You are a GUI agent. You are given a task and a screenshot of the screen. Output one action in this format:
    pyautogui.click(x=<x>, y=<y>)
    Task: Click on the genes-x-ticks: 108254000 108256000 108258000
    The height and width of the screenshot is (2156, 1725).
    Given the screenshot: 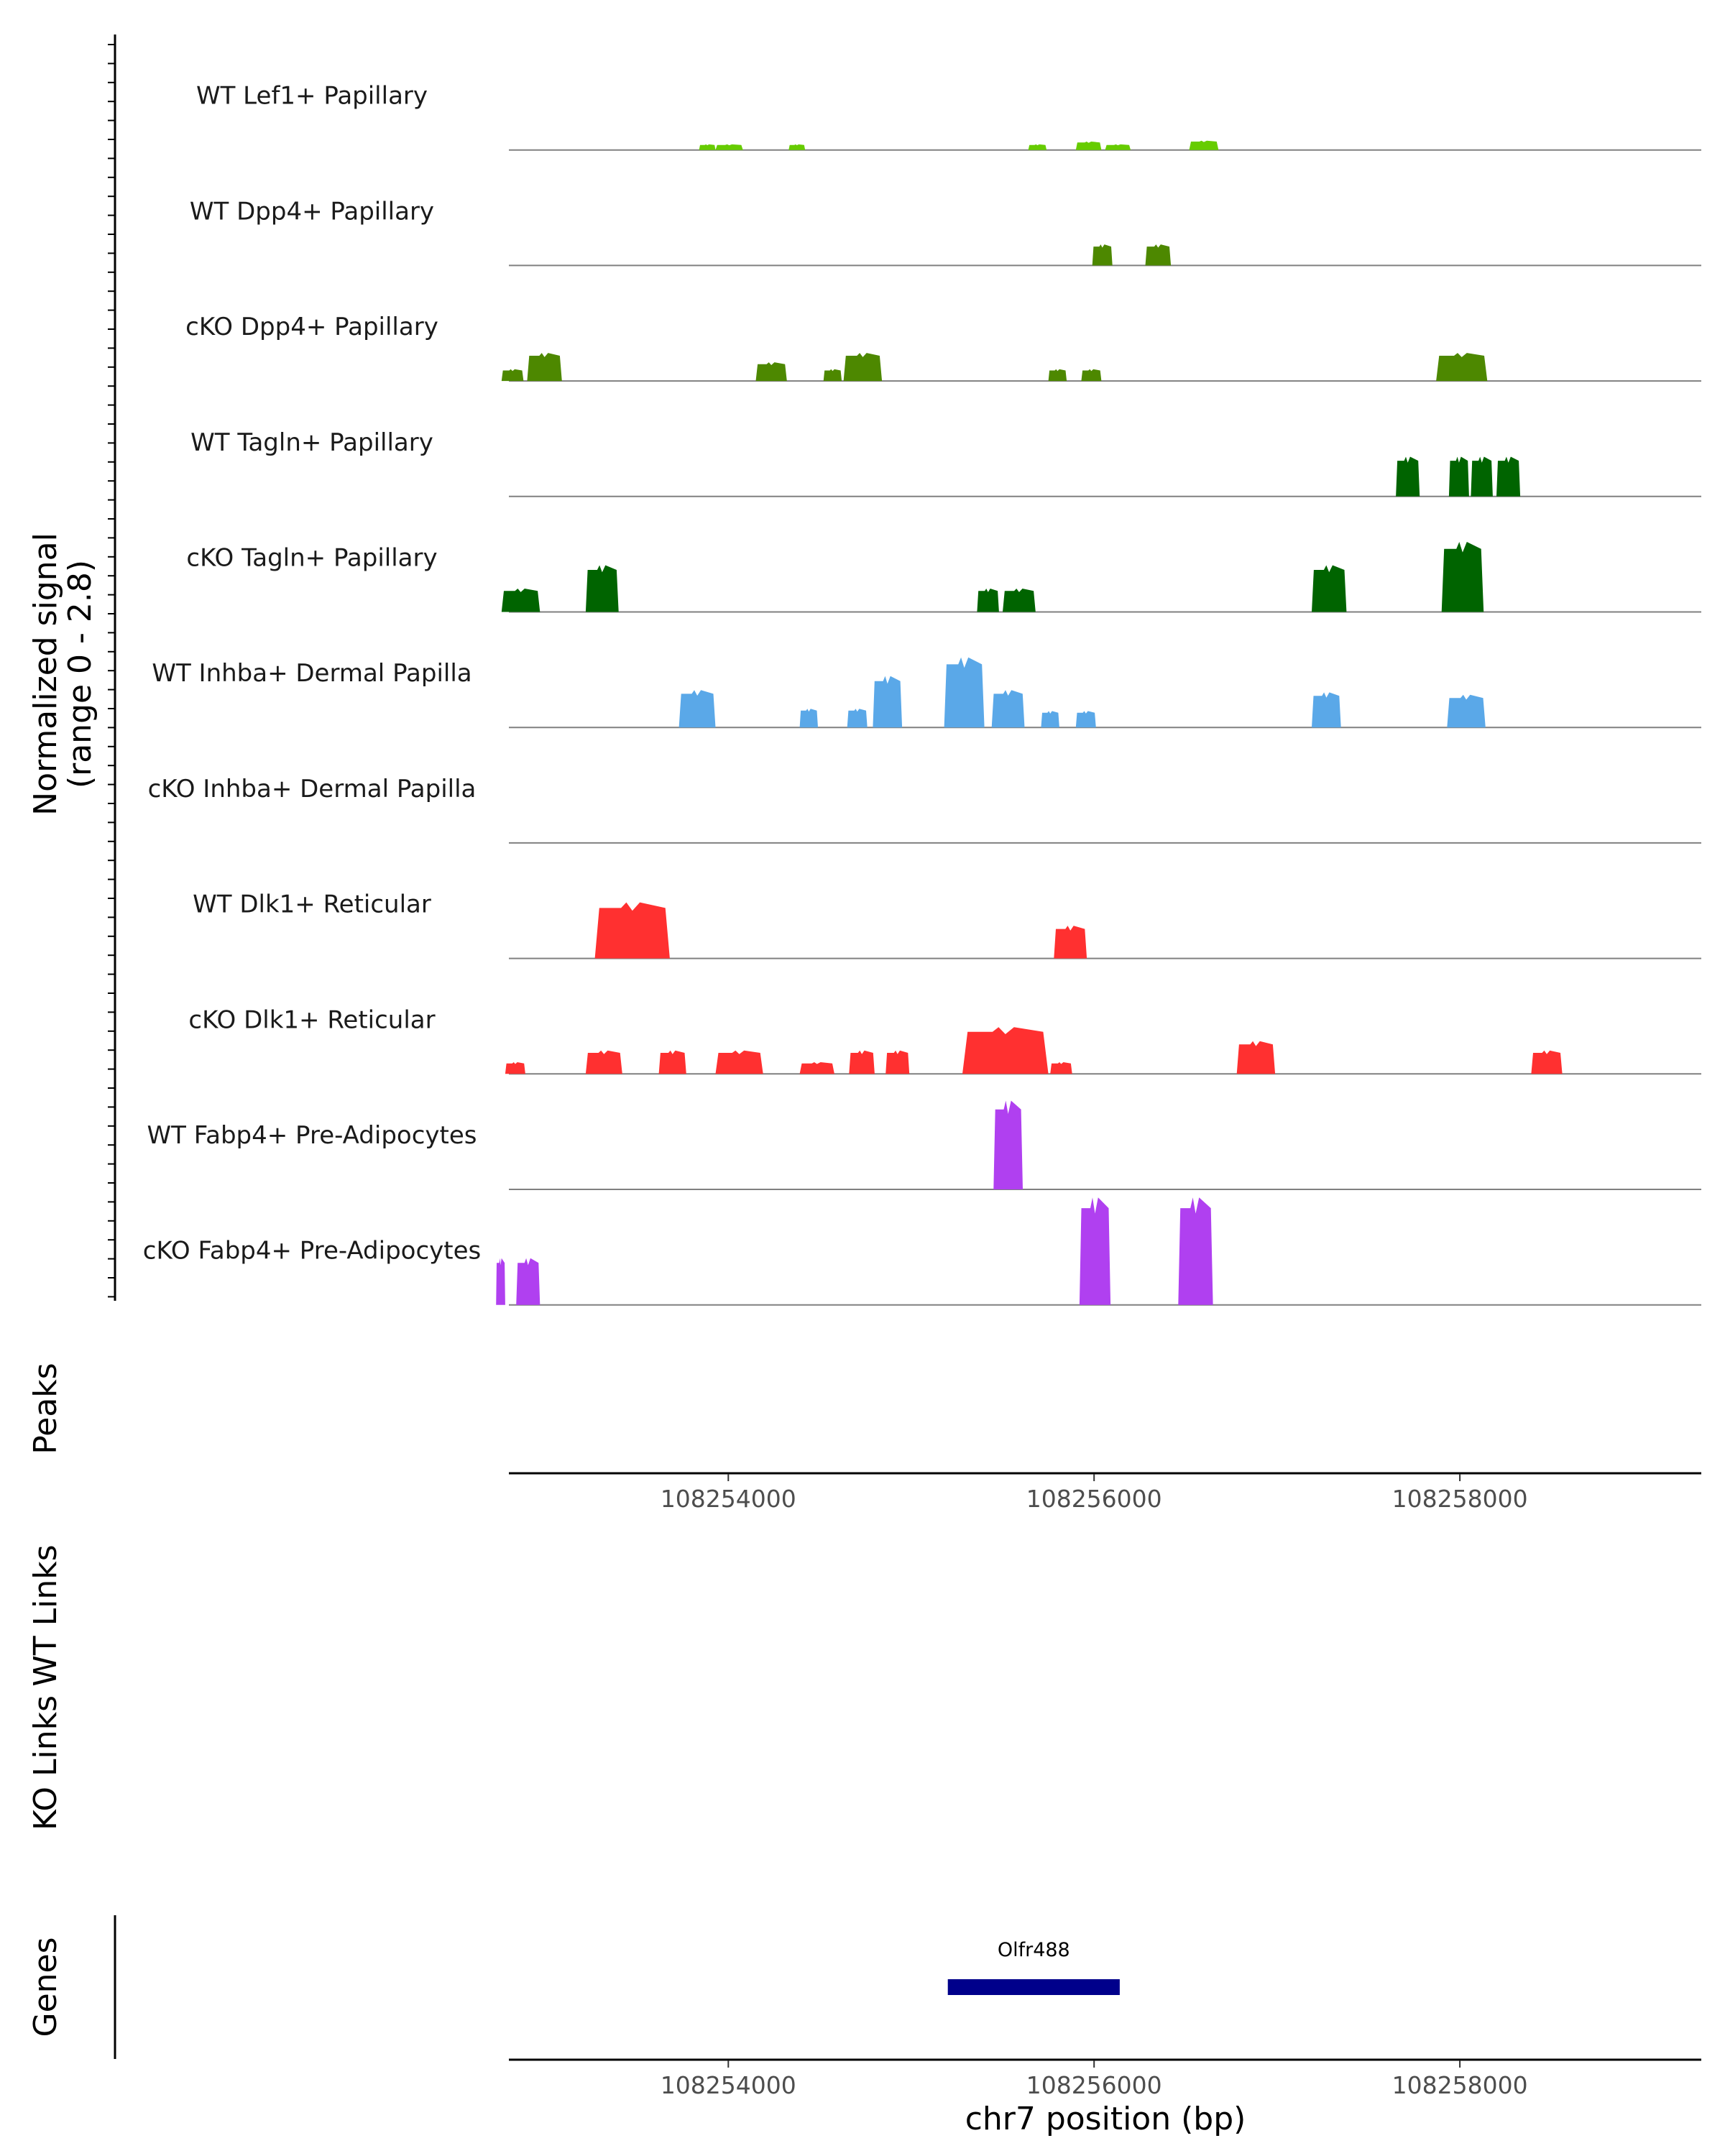 What is the action you would take?
    pyautogui.click(x=1094, y=2079)
    